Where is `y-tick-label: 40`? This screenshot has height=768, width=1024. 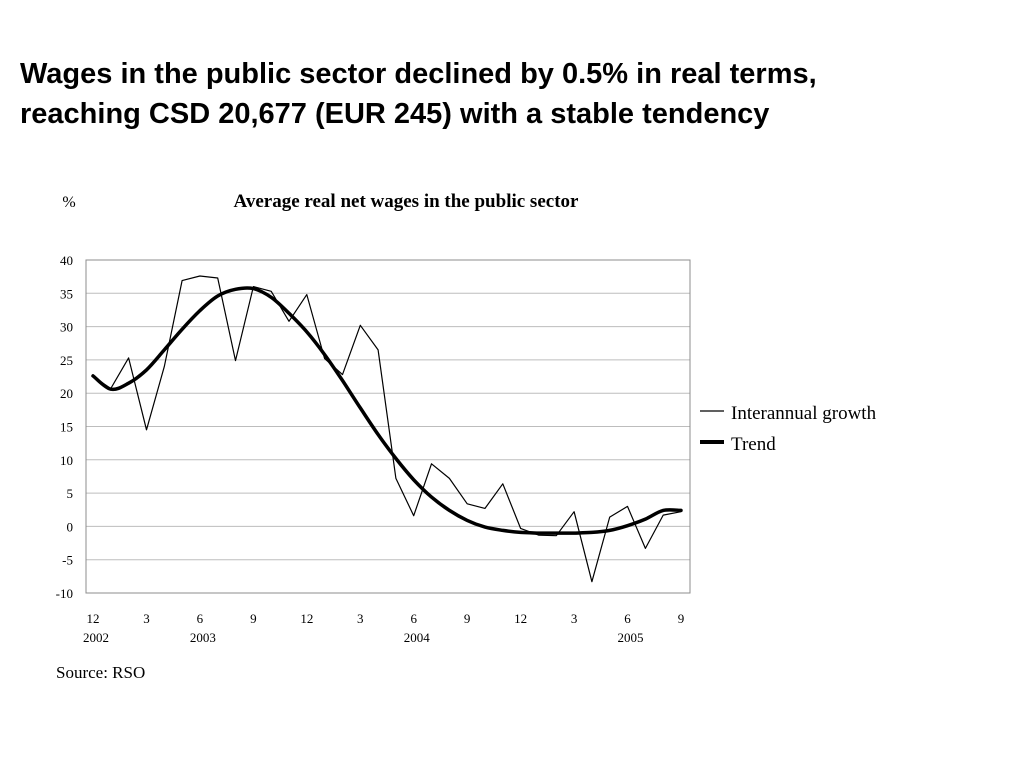 y-tick-label: 40 is located at coordinates (66, 260).